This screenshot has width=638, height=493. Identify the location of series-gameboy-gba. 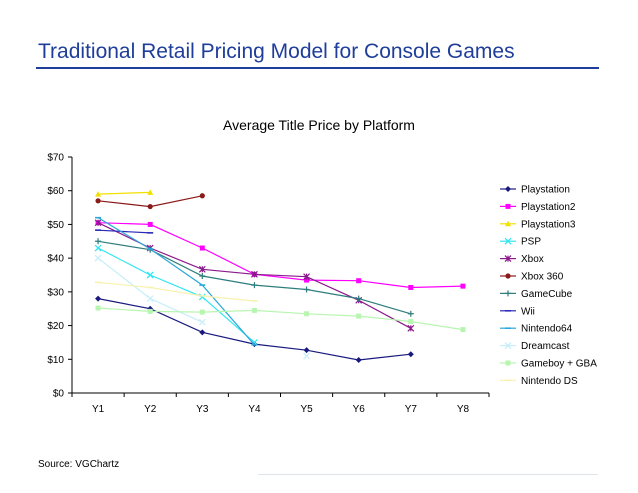
(280, 319).